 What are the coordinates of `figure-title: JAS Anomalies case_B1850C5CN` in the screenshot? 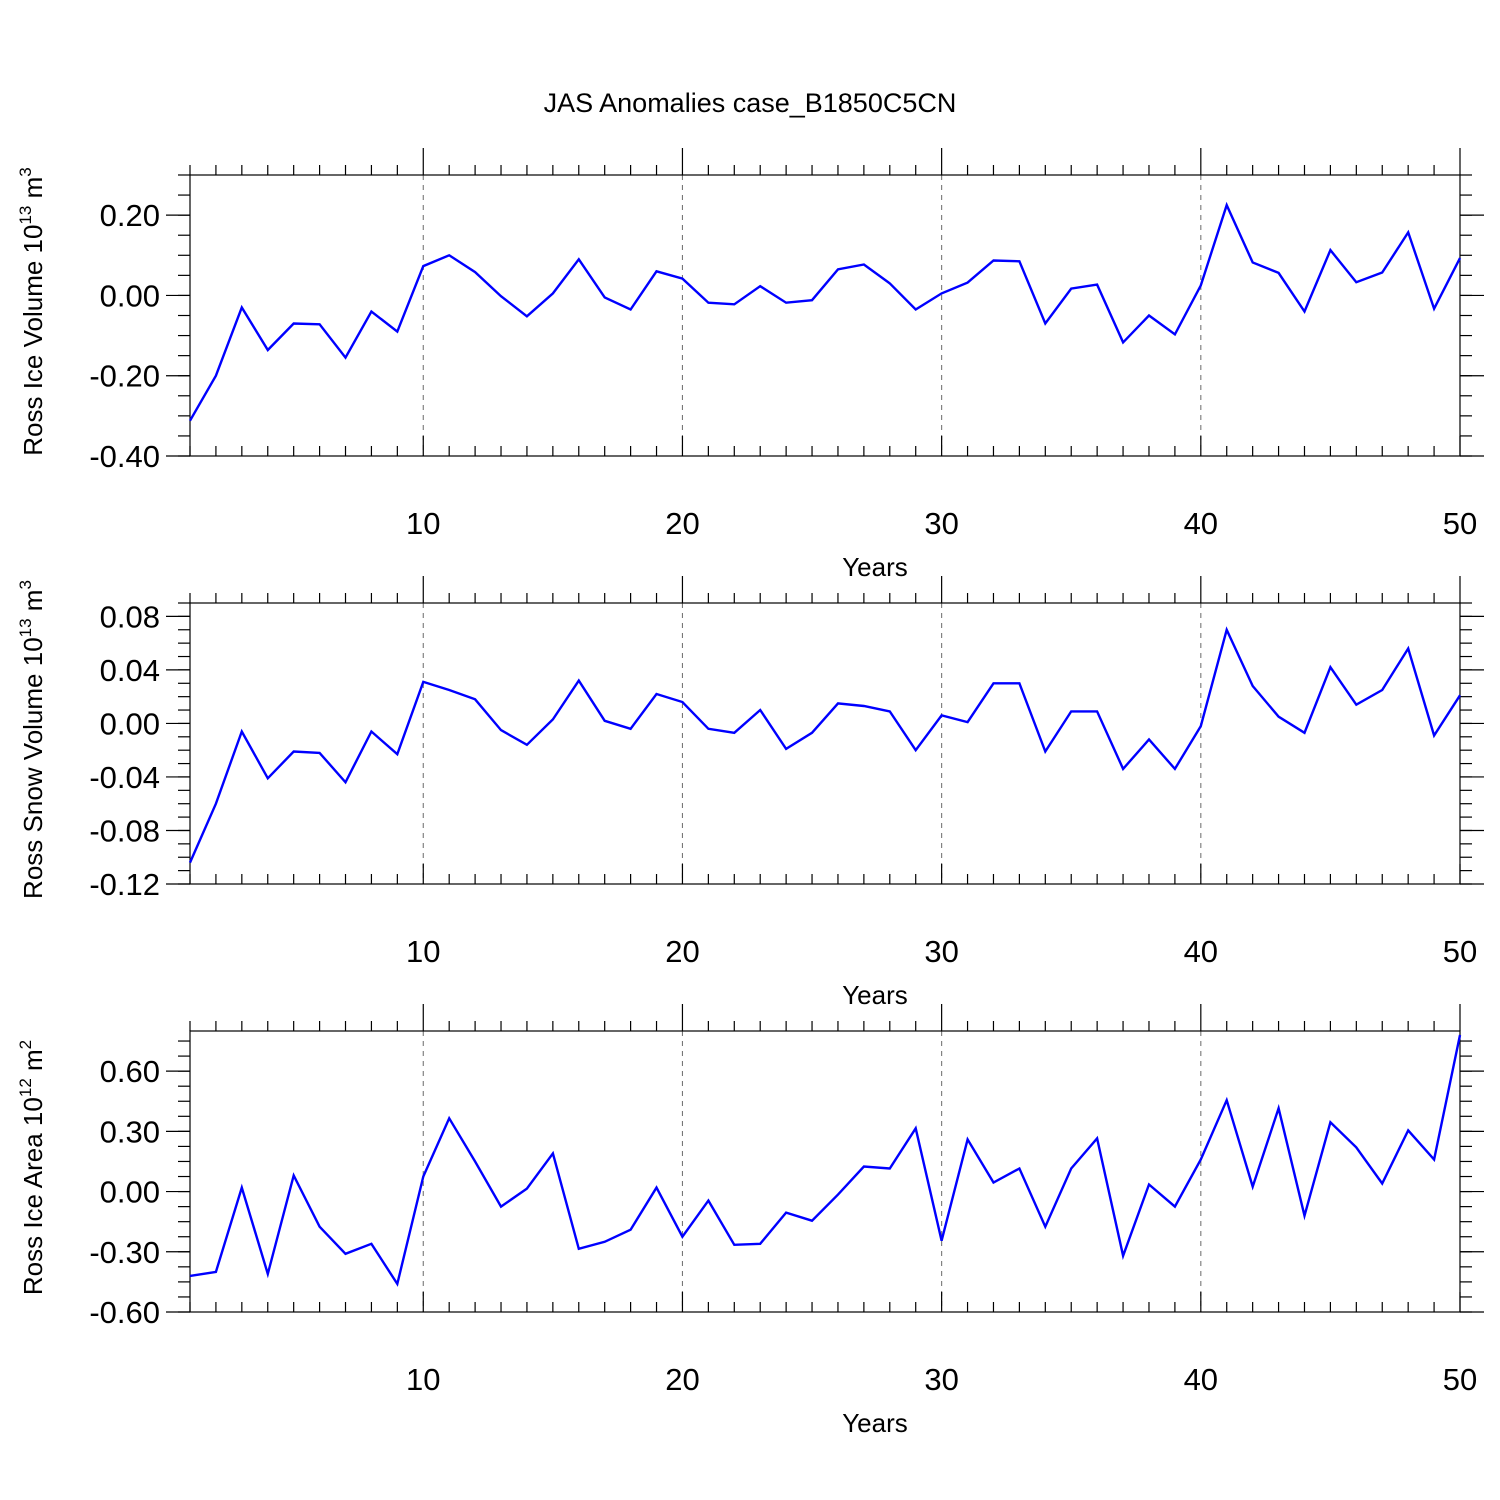 It's located at (750, 103).